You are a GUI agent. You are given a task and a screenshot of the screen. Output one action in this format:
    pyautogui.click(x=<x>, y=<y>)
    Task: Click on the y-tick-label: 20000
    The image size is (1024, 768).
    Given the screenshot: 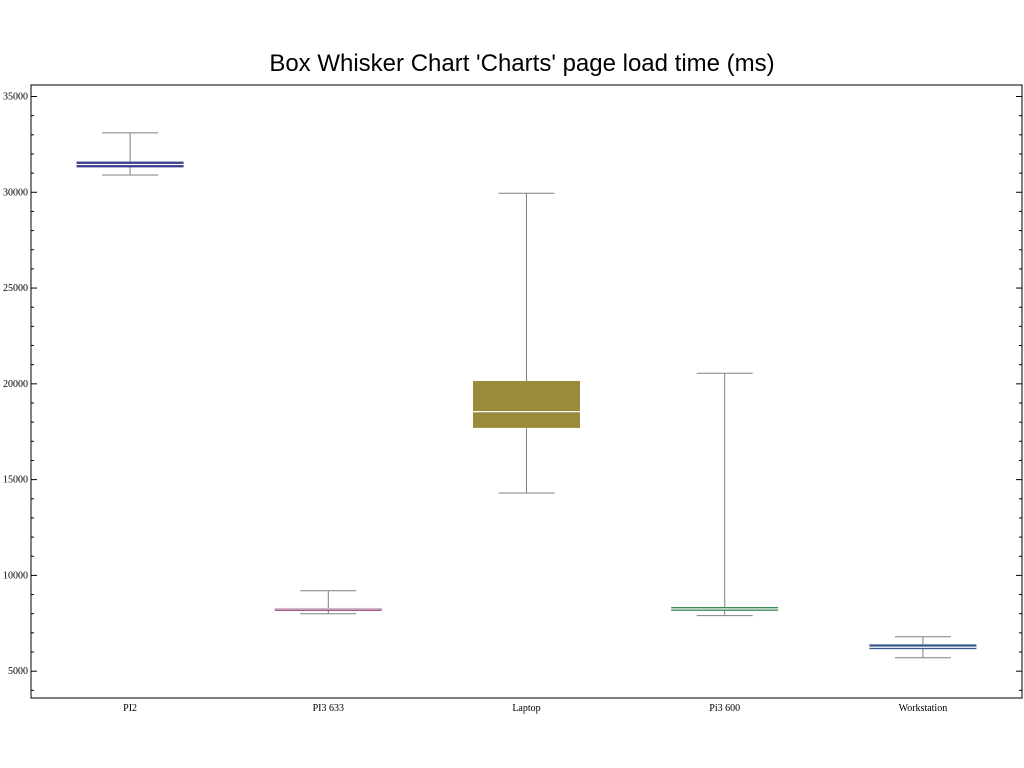 What is the action you would take?
    pyautogui.click(x=15, y=384)
    